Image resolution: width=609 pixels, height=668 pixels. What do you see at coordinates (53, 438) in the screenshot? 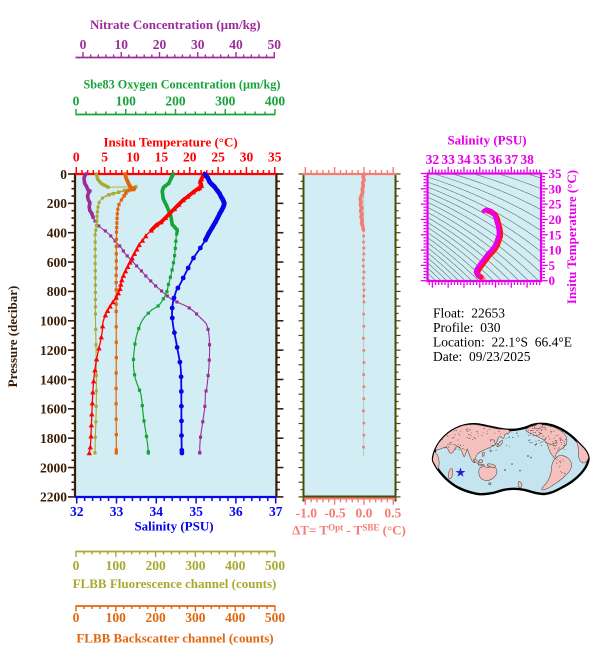
I see `svg-text: 1800` at bounding box center [53, 438].